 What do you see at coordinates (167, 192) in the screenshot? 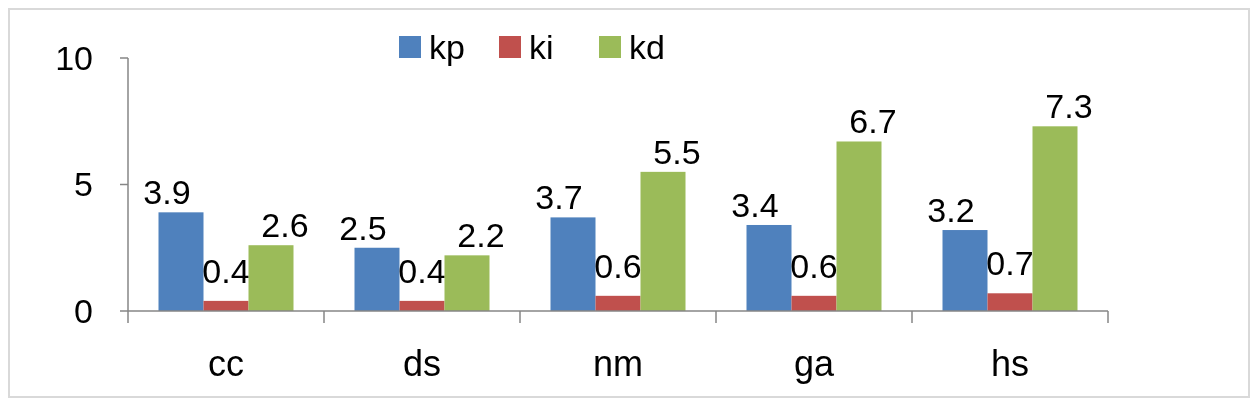
I see `data-label: 3.9` at bounding box center [167, 192].